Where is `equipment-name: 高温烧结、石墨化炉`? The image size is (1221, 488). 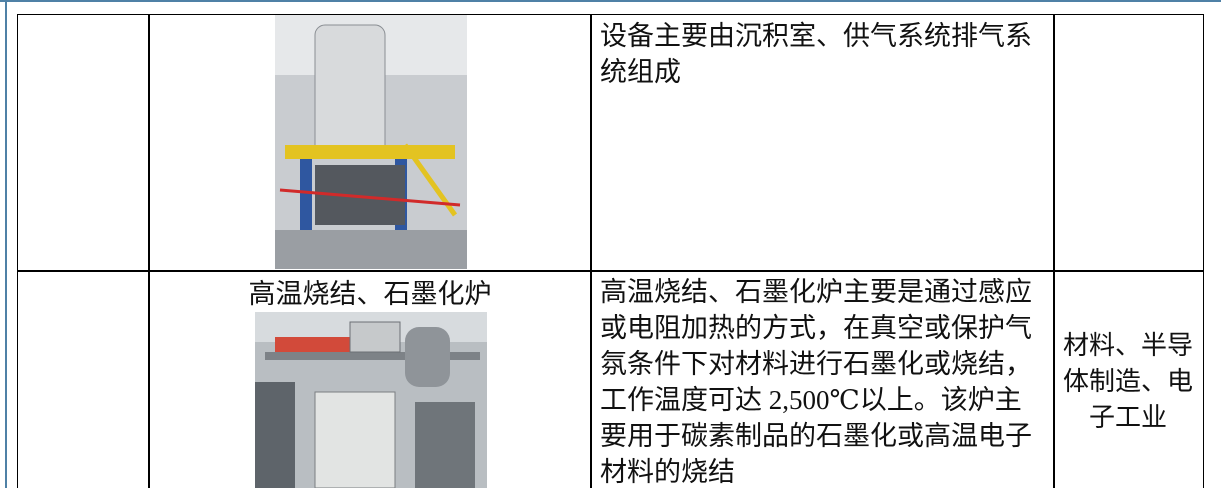 equipment-name: 高温烧结、石墨化炉 is located at coordinates (370, 294).